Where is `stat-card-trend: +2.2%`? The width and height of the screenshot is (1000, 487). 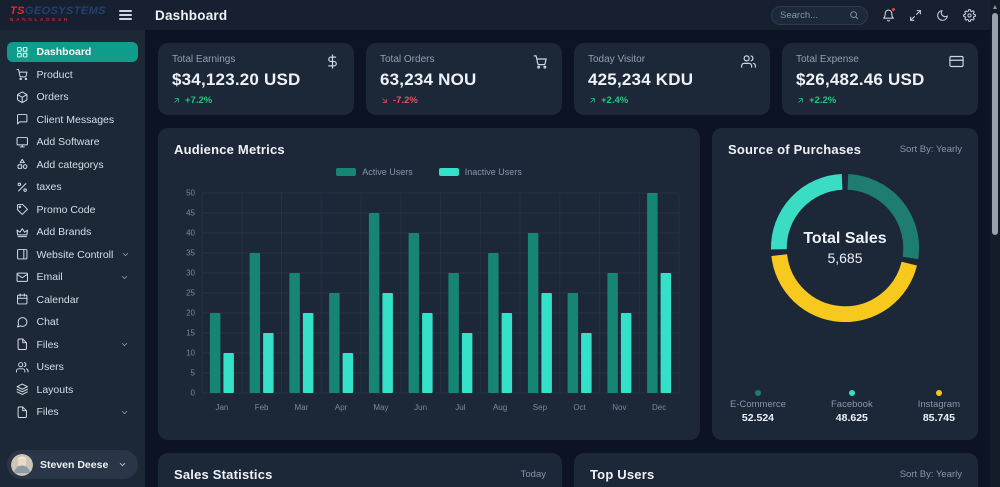
stat-card-trend: +2.2% is located at coordinates (880, 100).